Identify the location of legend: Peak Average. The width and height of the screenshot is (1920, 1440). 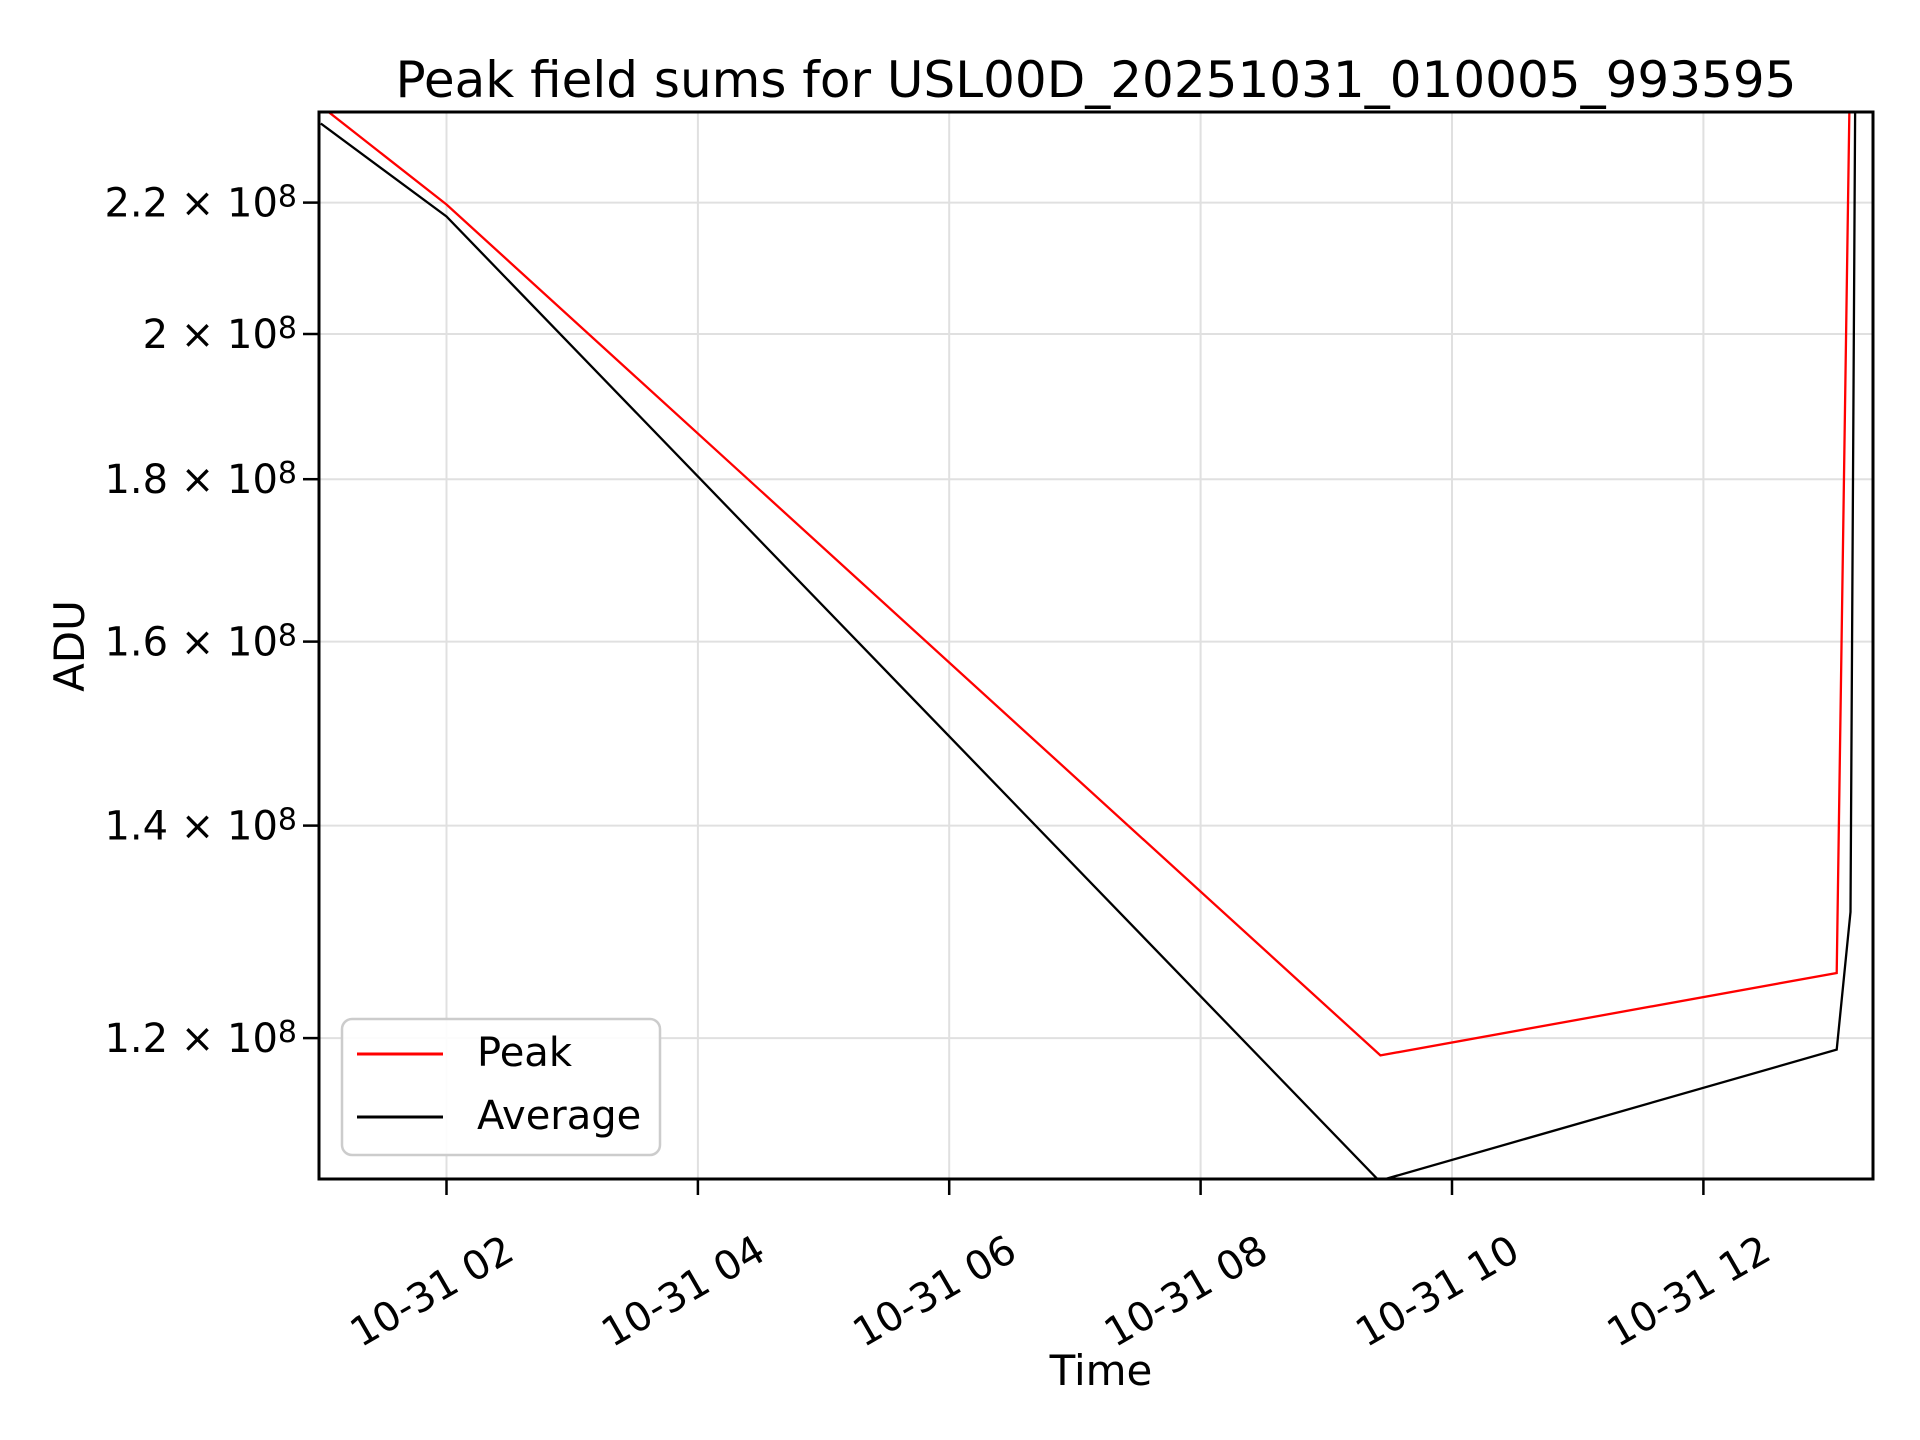
(501, 1087).